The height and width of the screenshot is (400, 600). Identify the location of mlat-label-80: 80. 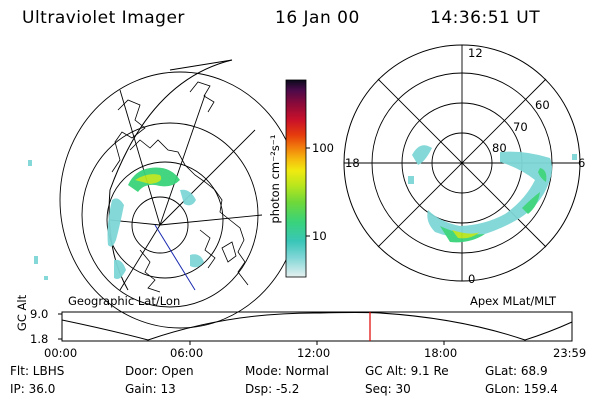
(499, 148).